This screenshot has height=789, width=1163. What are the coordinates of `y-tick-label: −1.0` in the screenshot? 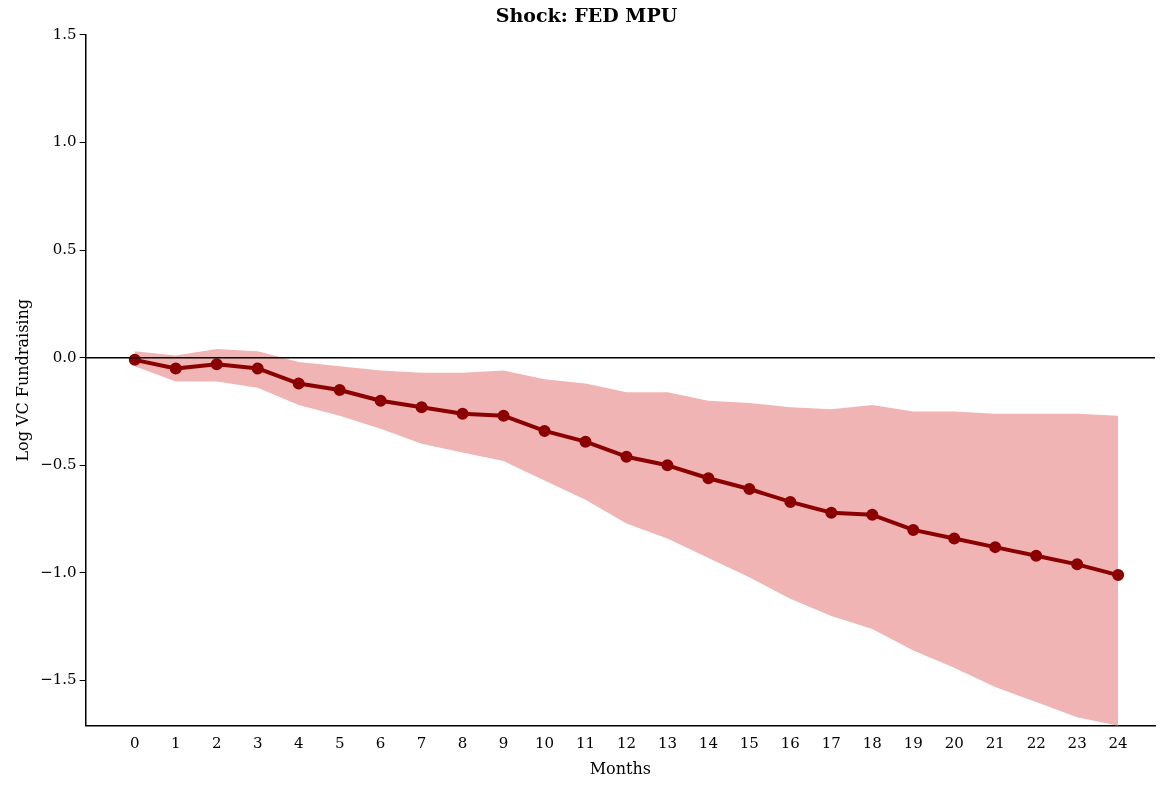 It's located at (58, 571).